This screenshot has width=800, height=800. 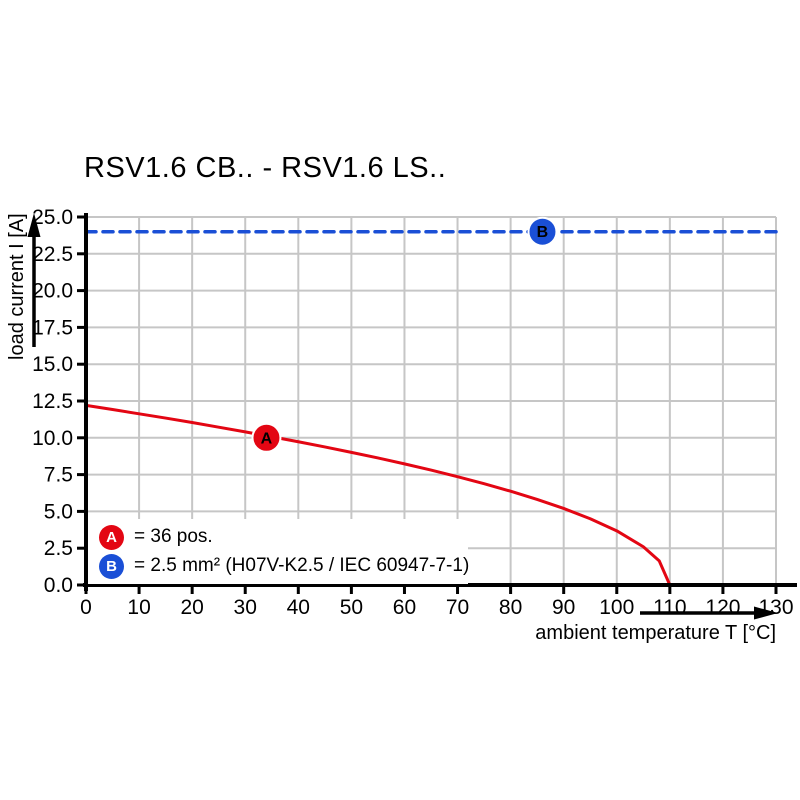 I want to click on x-tick-label: 110, so click(x=669, y=607).